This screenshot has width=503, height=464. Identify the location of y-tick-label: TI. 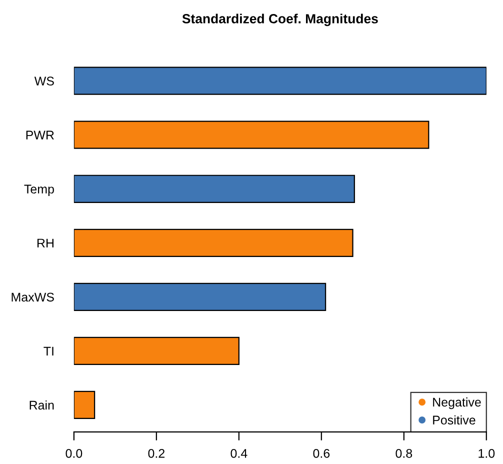
(49, 351).